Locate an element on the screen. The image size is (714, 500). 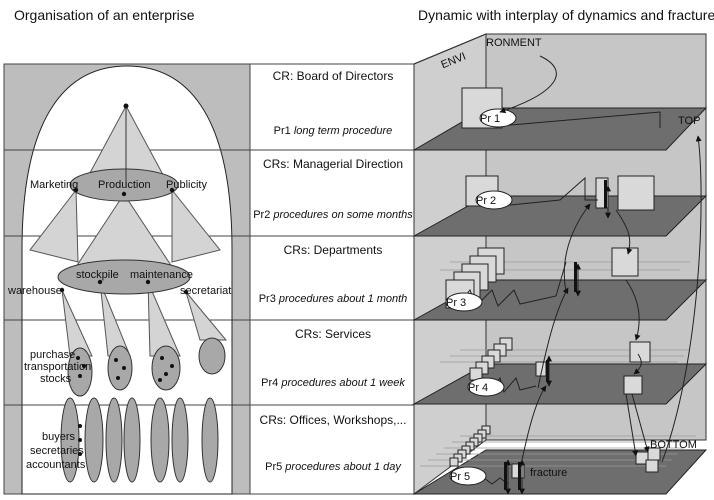
pr-text-3: Pr3 procedures about 1 month is located at coordinates (333, 299).